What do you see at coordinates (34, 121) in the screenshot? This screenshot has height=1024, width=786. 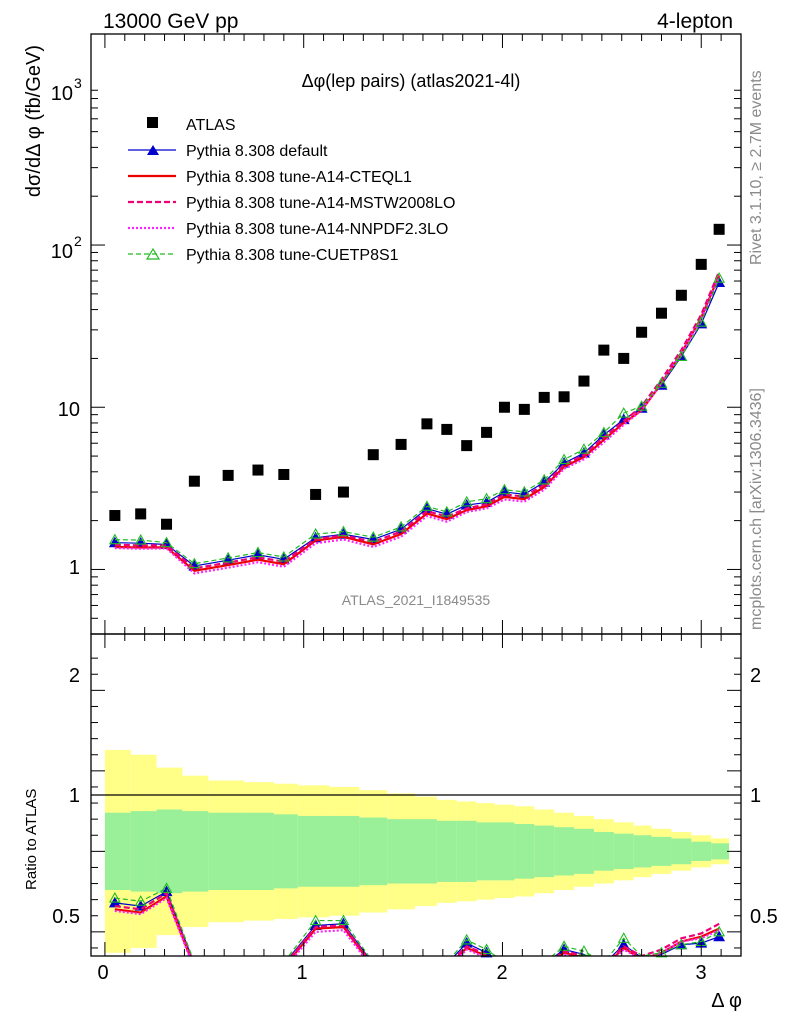 I see `y-axis-title-top: dσ/dΔ φ (fb/GeV)` at bounding box center [34, 121].